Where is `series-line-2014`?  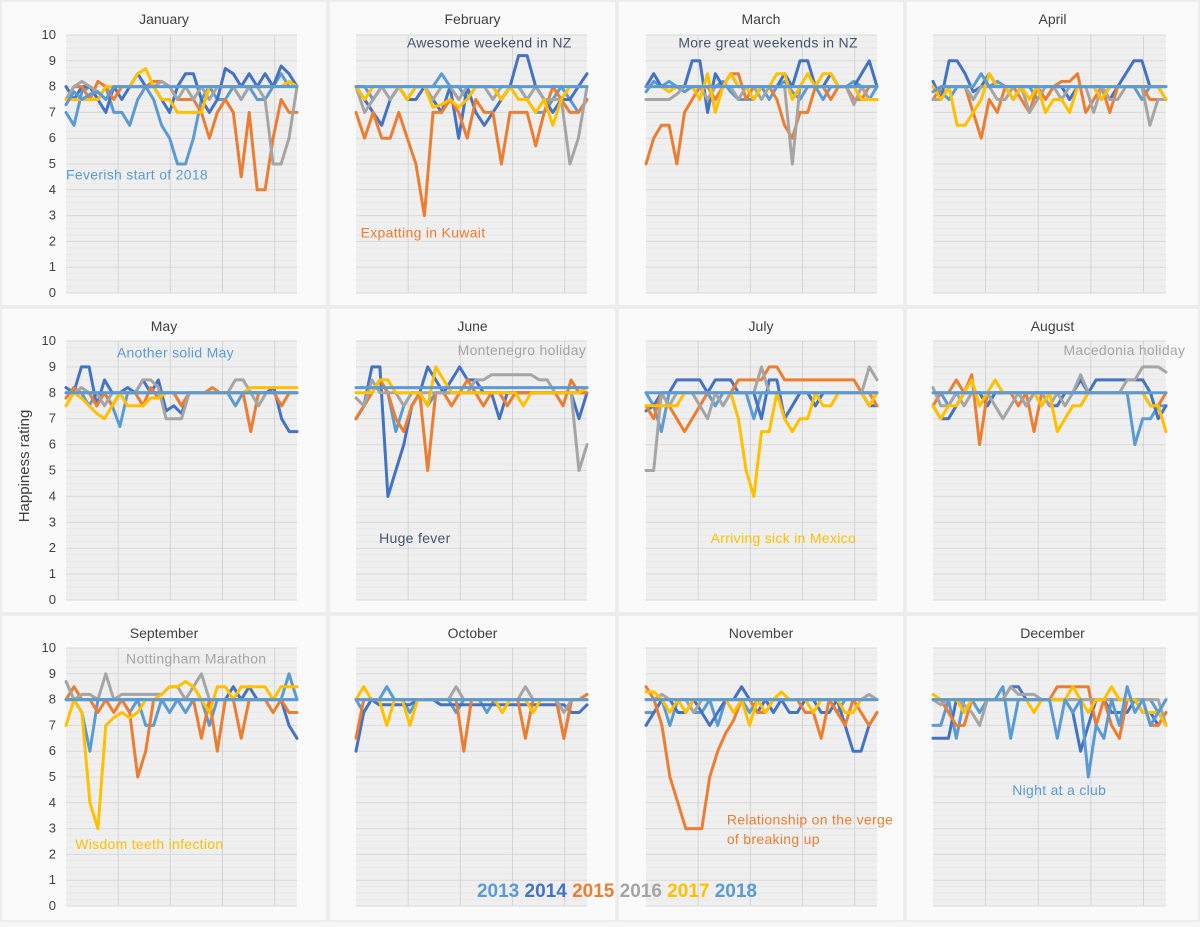 series-line-2014 is located at coordinates (181, 89).